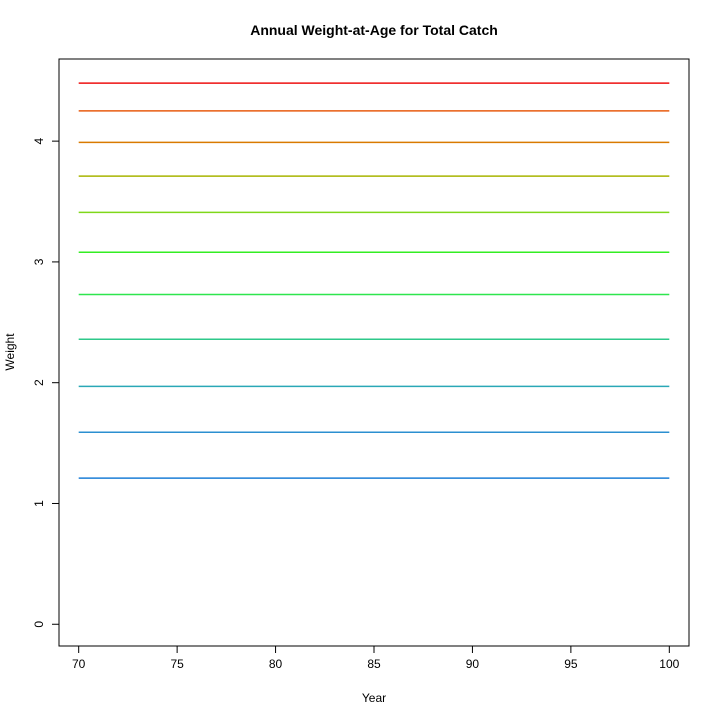 This screenshot has height=720, width=720. Describe the element at coordinates (473, 664) in the screenshot. I see `x-tick-label: 90` at that location.